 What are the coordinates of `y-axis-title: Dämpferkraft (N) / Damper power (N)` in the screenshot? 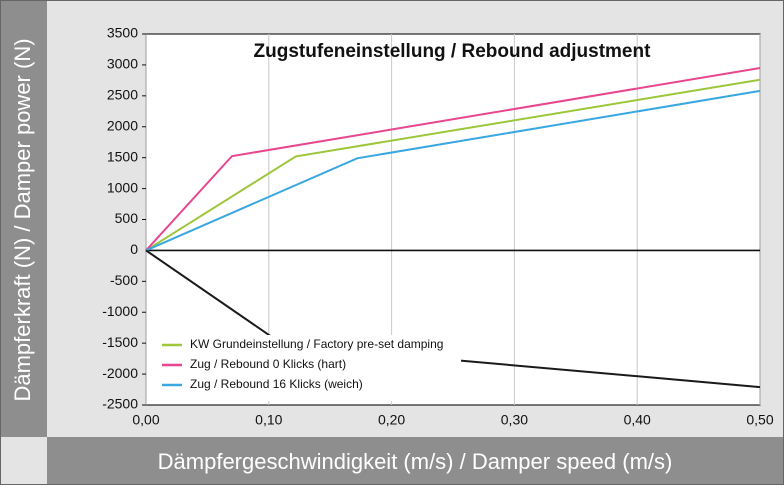 It's located at (22, 219).